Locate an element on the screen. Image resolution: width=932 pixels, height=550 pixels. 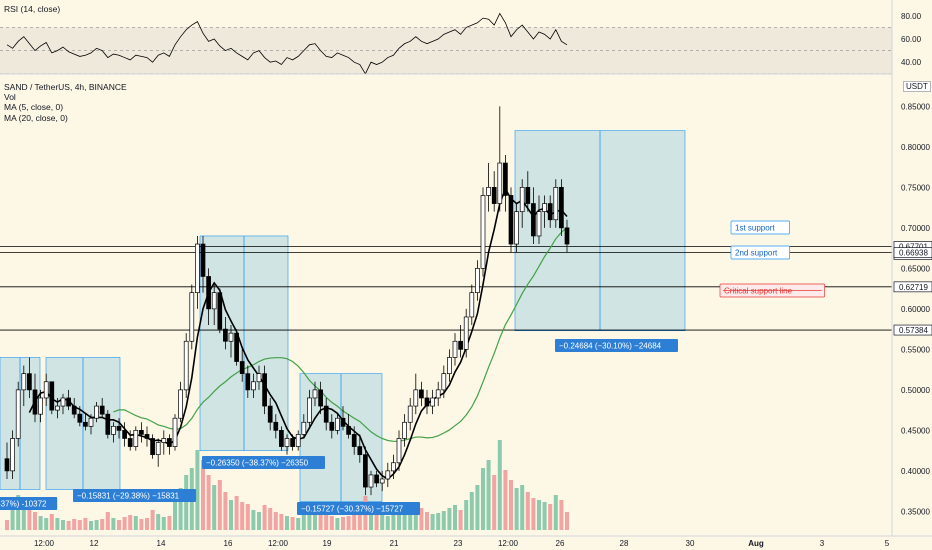
current-price-tag: 0.67701 is located at coordinates (913, 246).